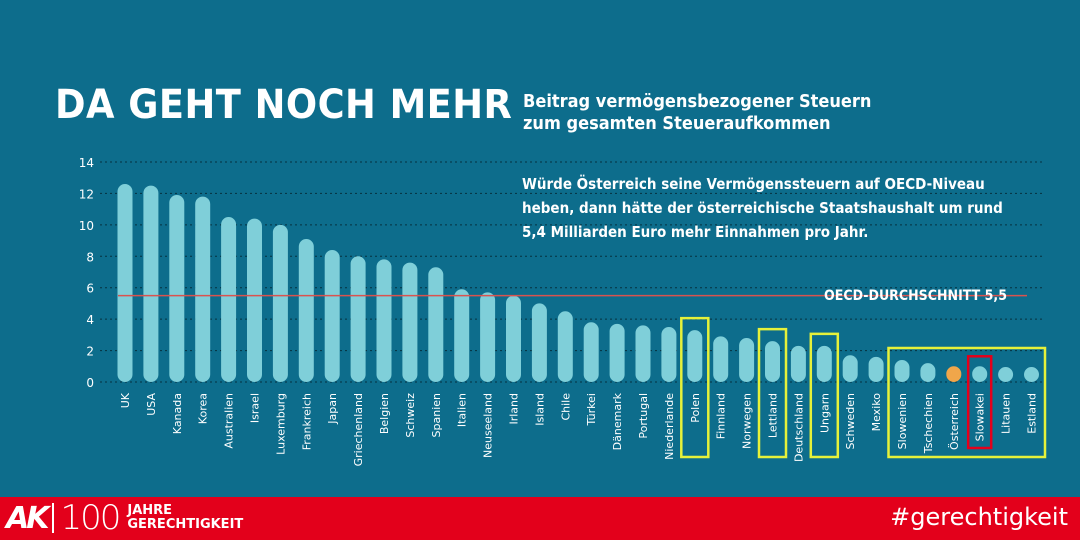  What do you see at coordinates (876, 412) in the screenshot?
I see `x-tick-label: Mexiko` at bounding box center [876, 412].